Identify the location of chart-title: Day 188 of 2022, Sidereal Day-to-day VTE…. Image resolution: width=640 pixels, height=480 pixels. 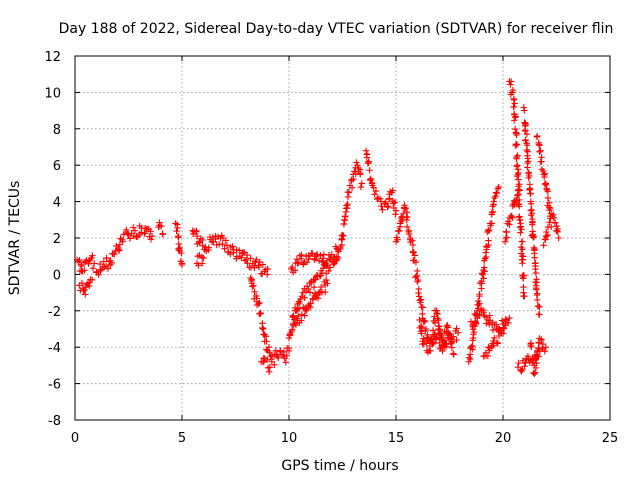
(336, 29).